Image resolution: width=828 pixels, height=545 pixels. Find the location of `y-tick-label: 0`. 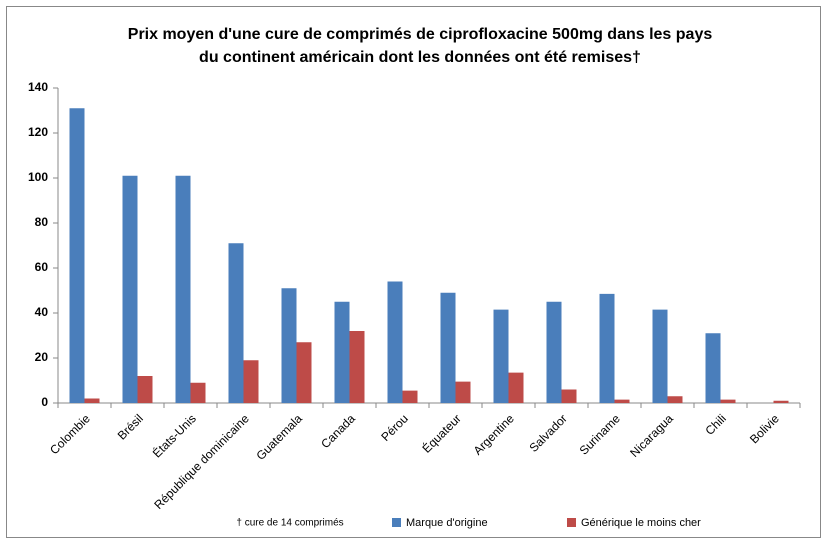

y-tick-label: 0 is located at coordinates (44, 402).